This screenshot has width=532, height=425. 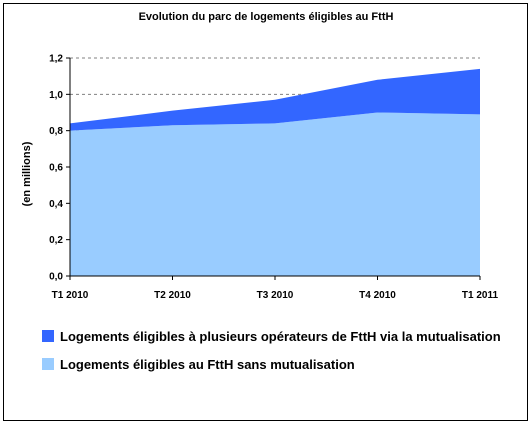 I want to click on y-tick-label-1: 0,2, so click(x=56, y=240).